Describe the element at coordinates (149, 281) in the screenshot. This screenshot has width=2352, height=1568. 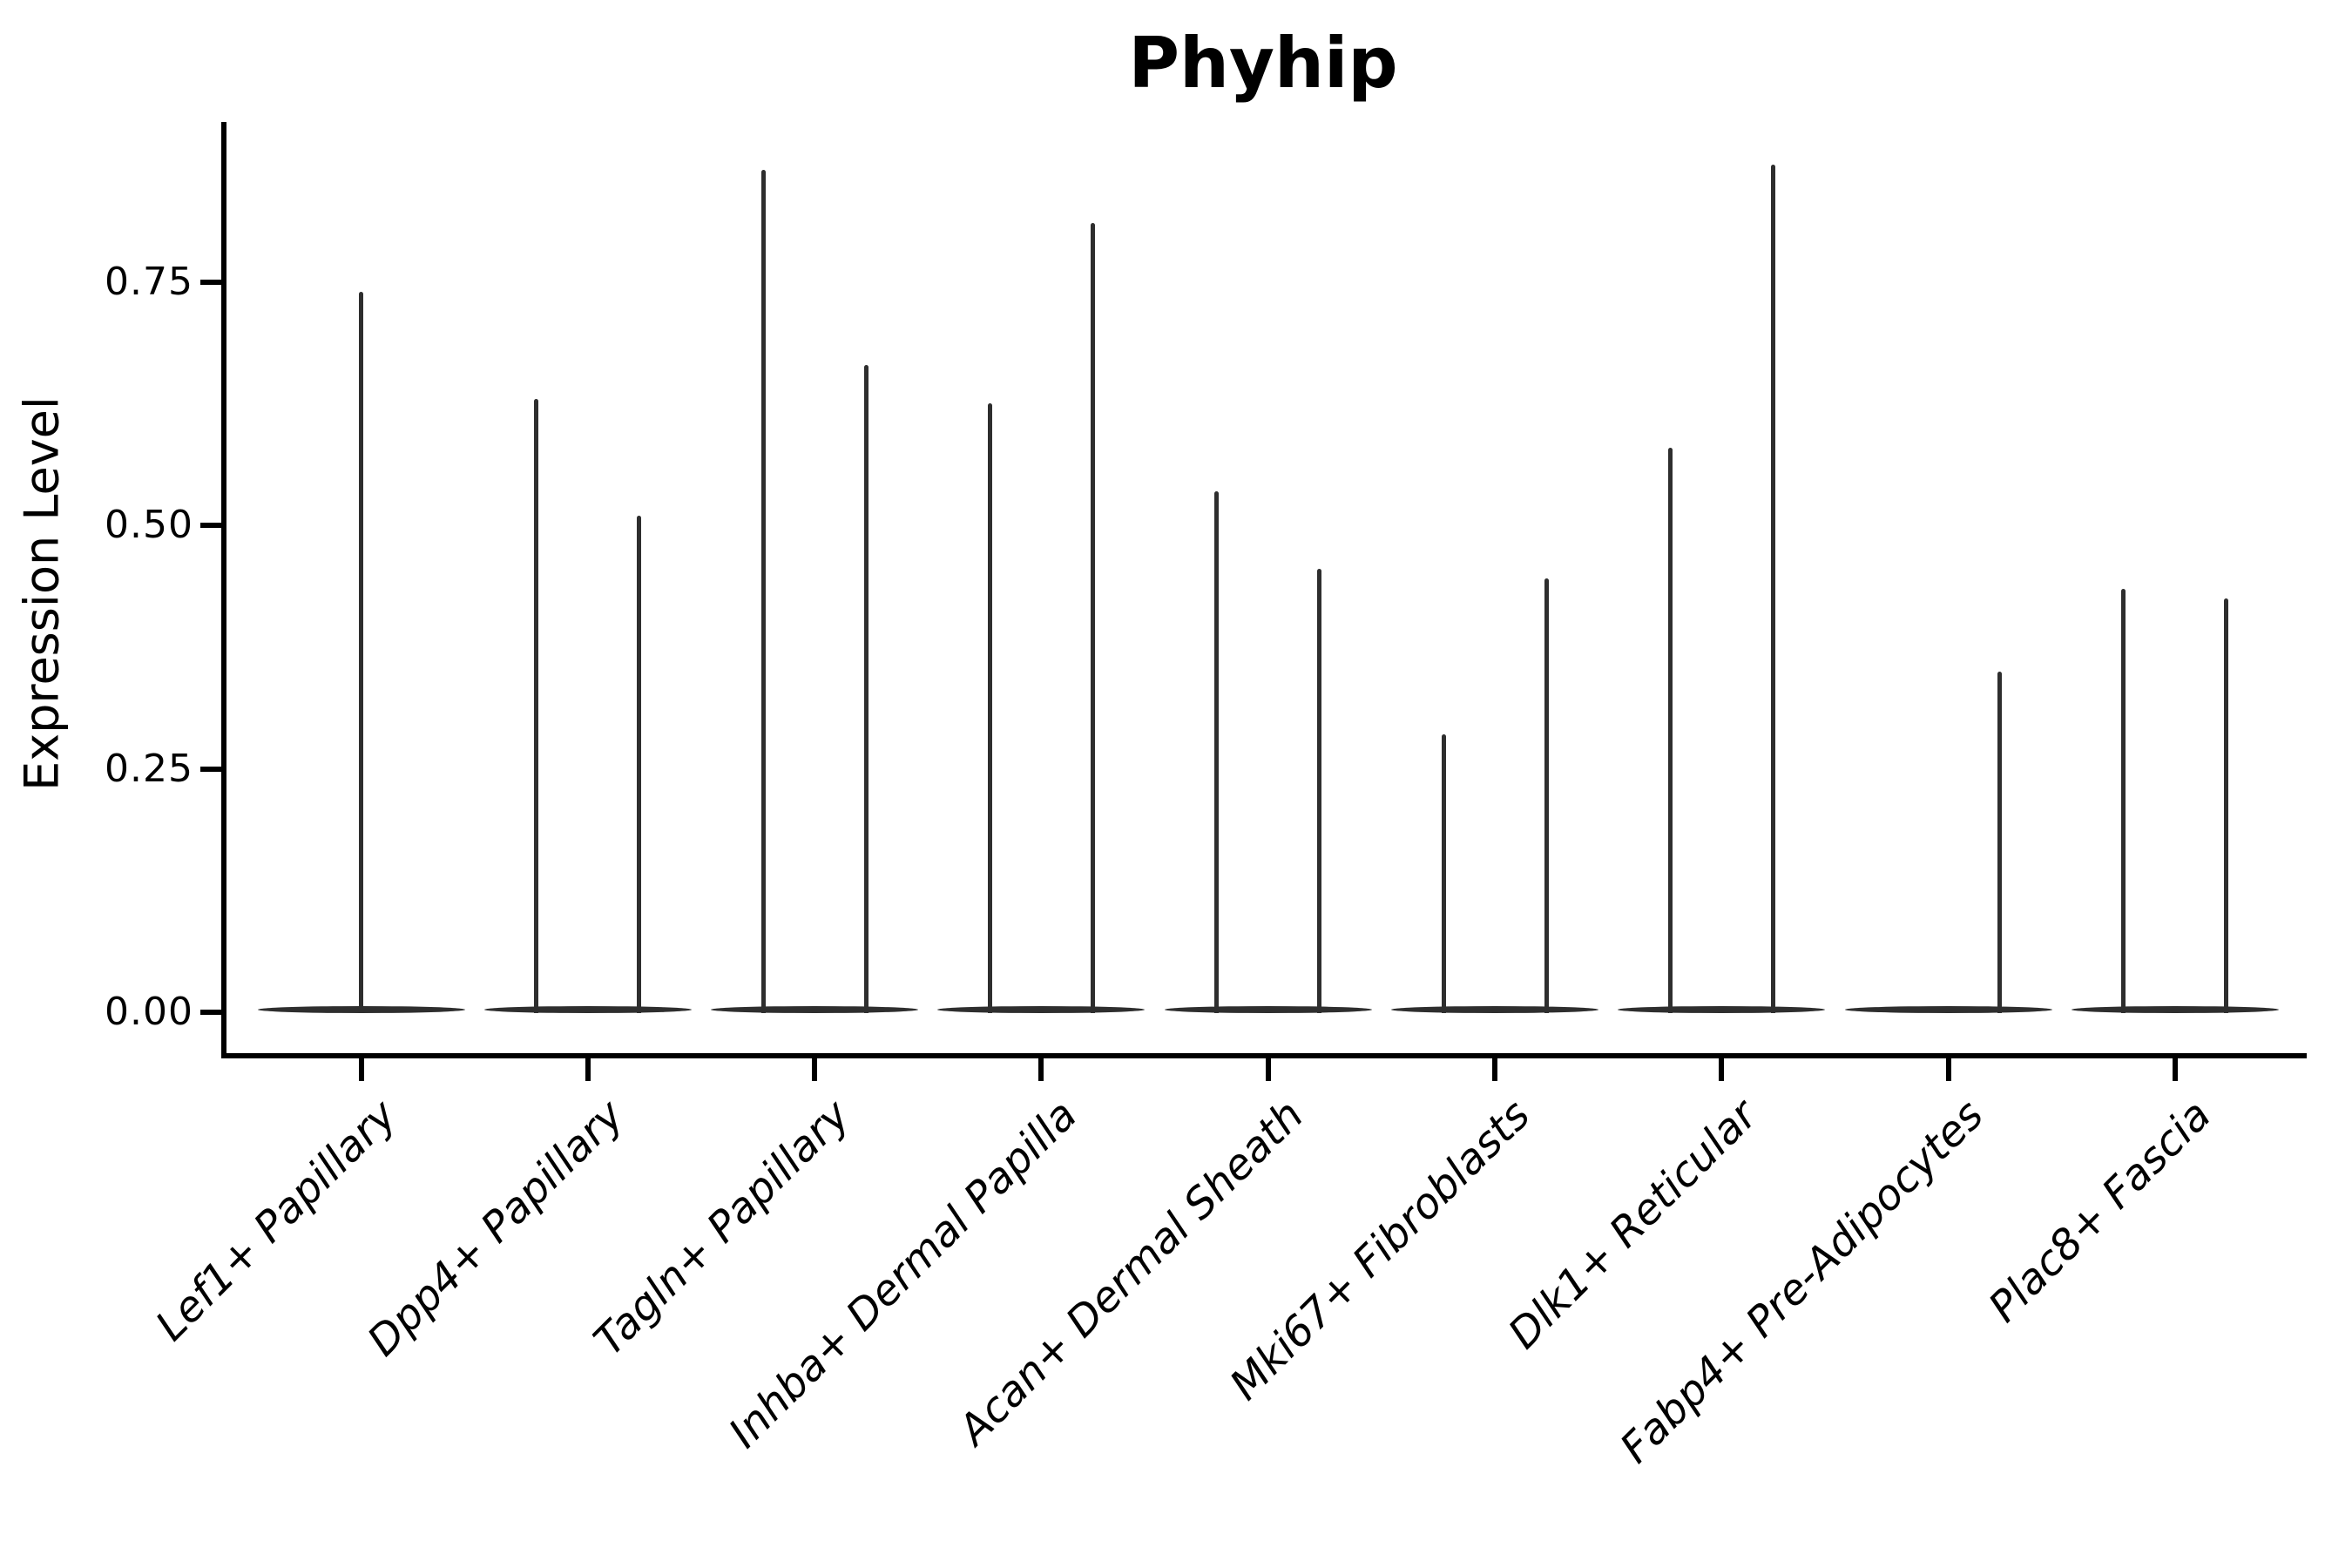
I see `y-tick-label: 0.75` at that location.